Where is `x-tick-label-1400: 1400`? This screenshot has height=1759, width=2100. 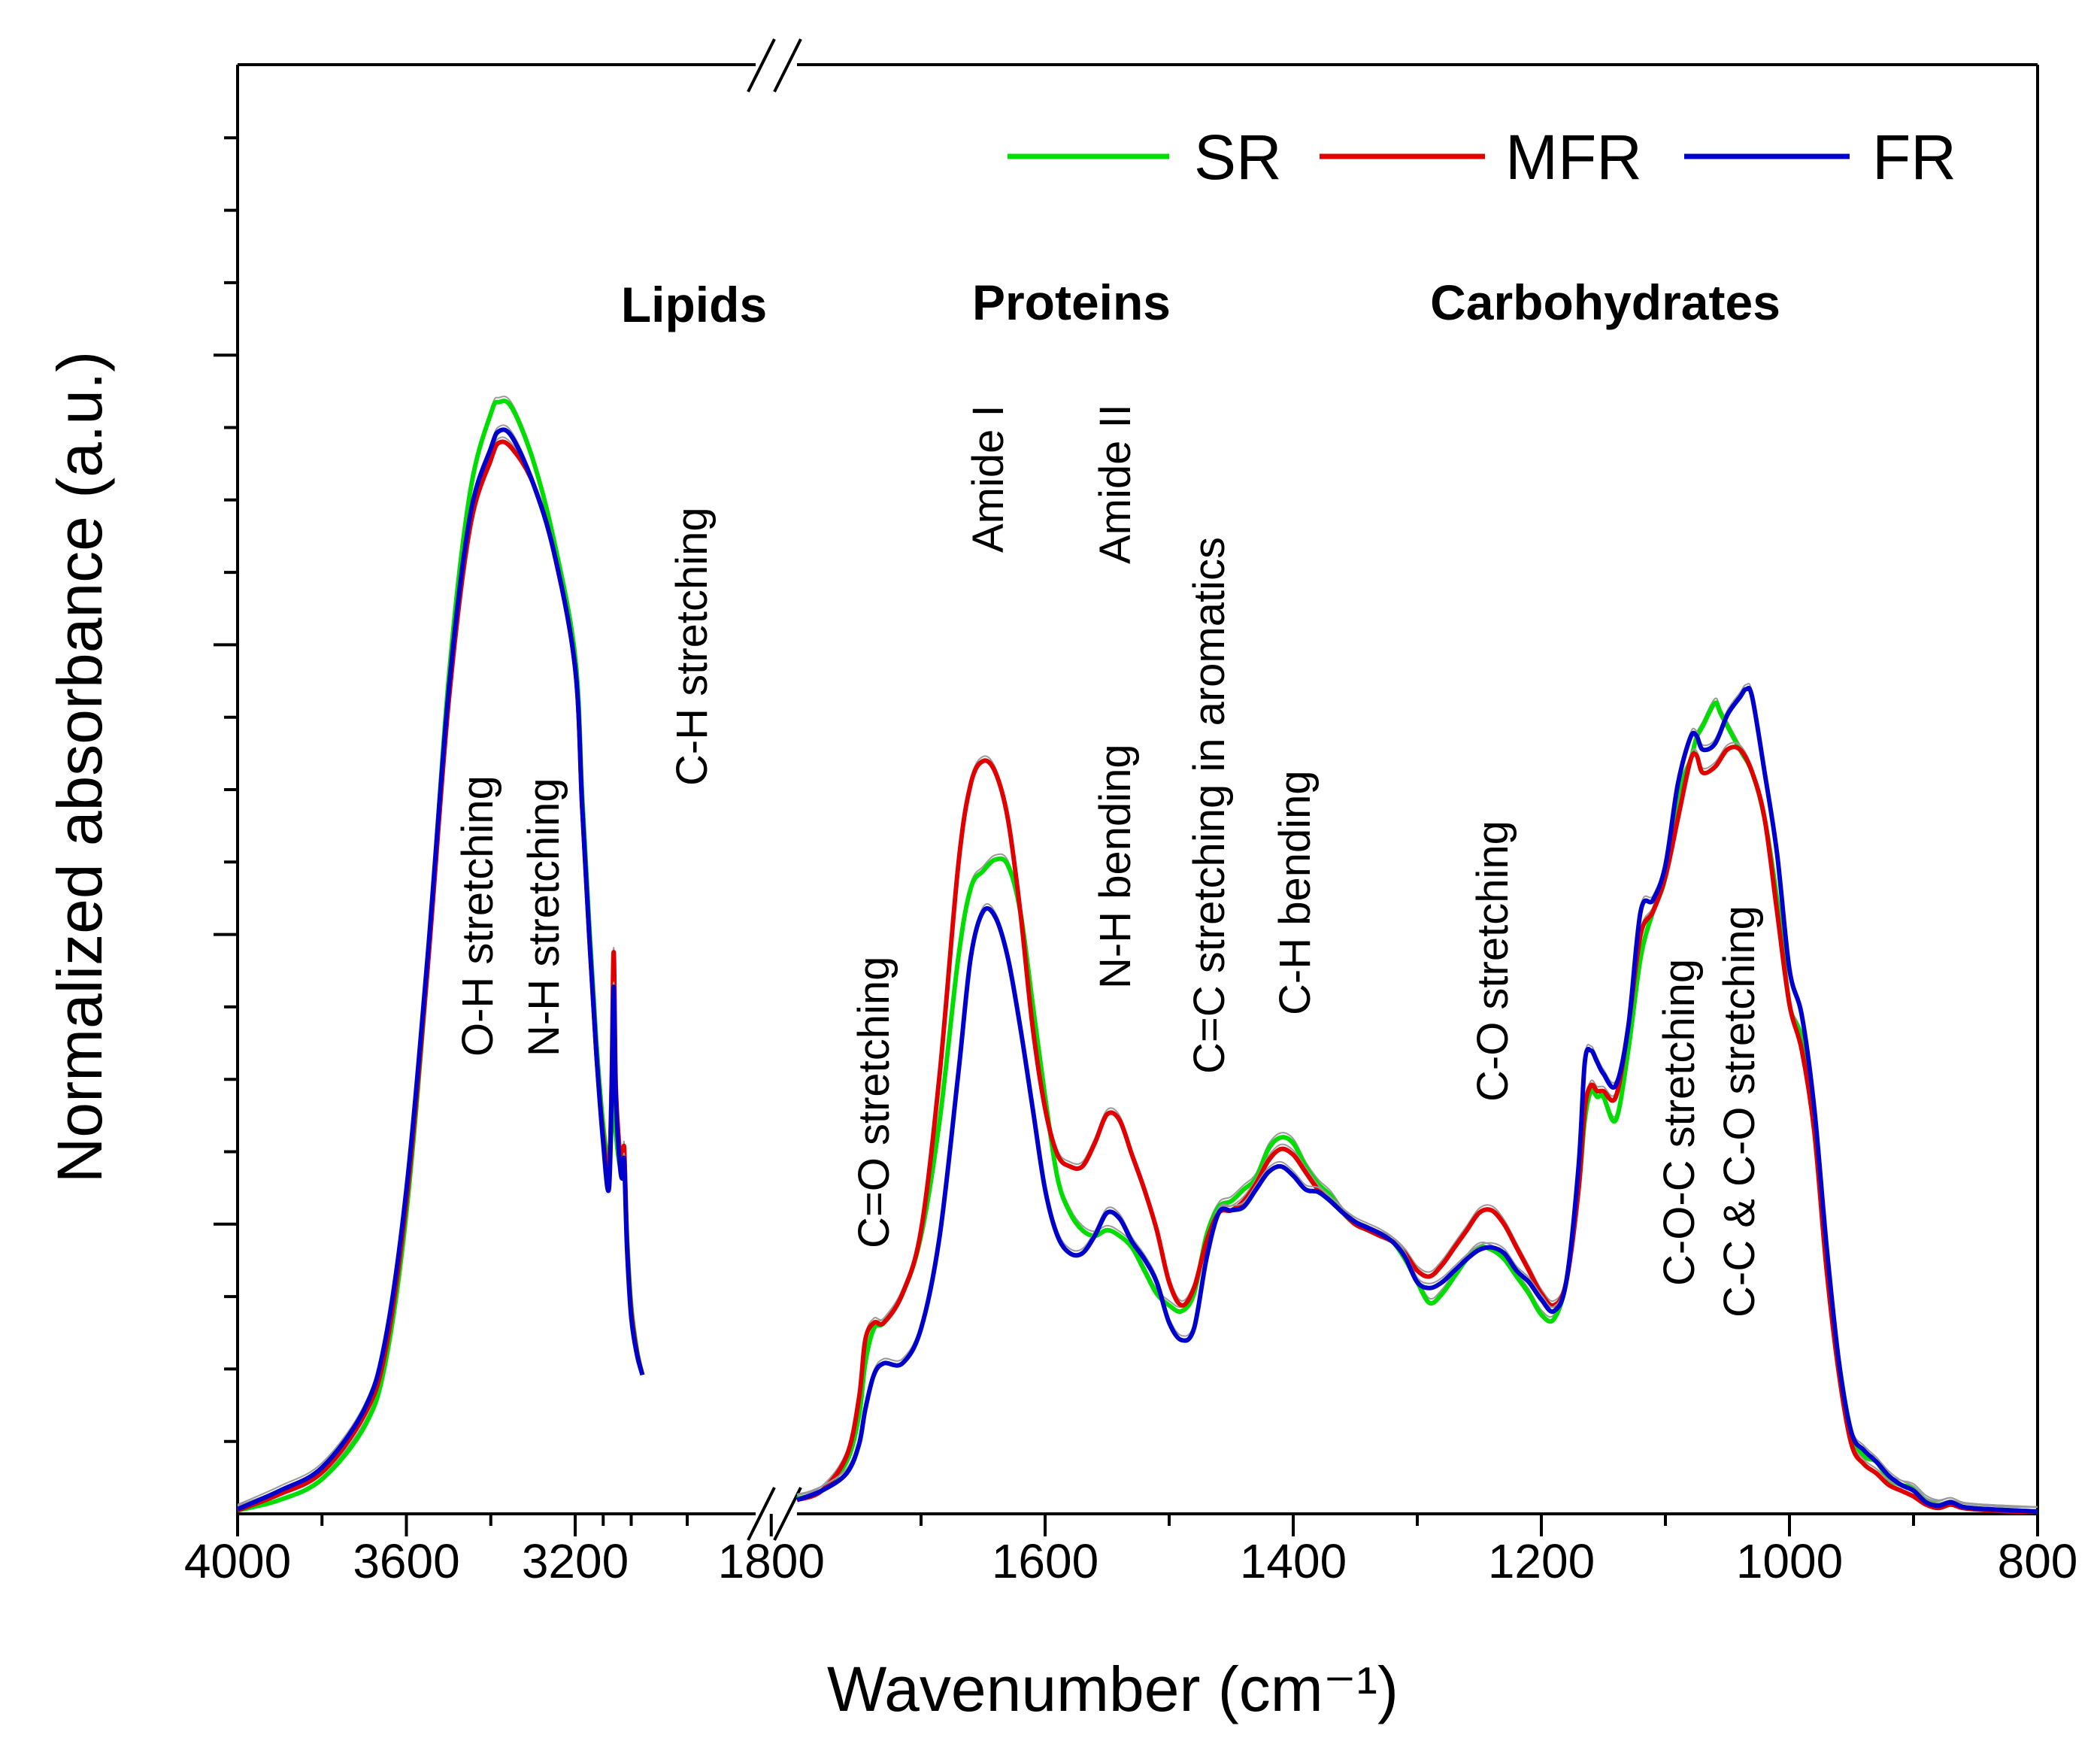 x-tick-label-1400: 1400 is located at coordinates (1293, 1561).